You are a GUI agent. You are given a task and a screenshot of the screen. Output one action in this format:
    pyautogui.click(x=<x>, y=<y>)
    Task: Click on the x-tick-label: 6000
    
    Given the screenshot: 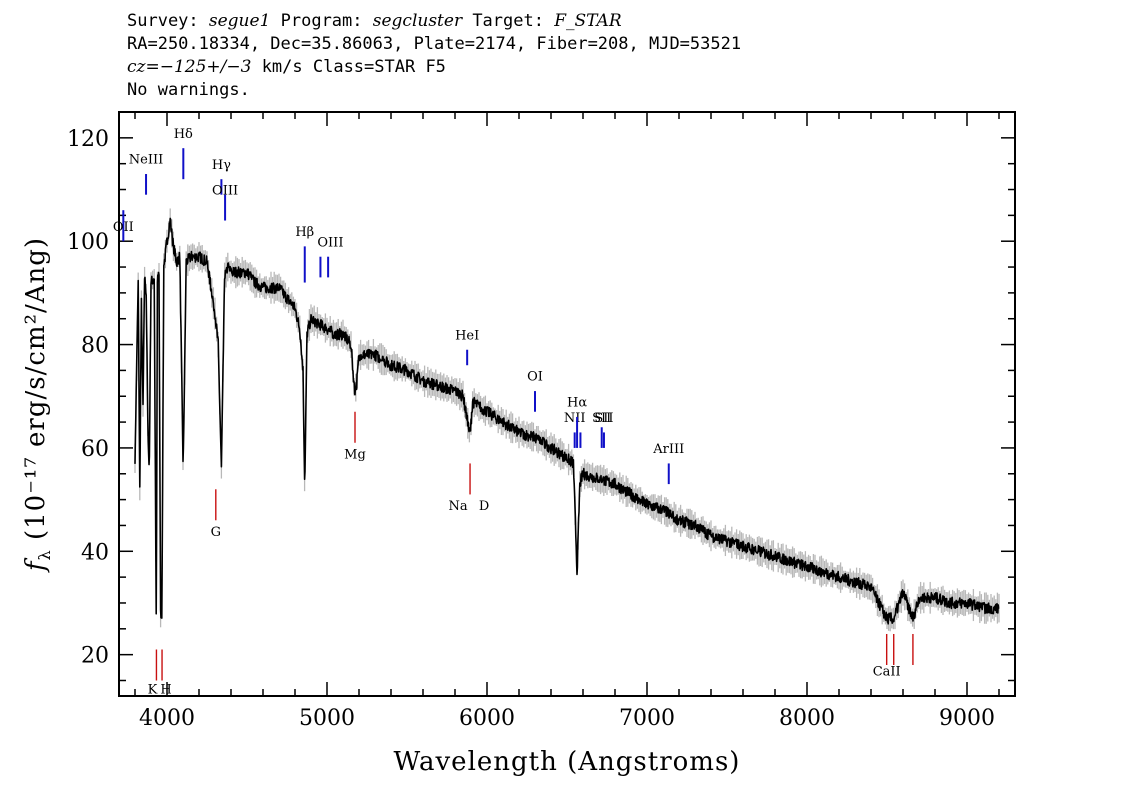 What is the action you would take?
    pyautogui.click(x=487, y=718)
    